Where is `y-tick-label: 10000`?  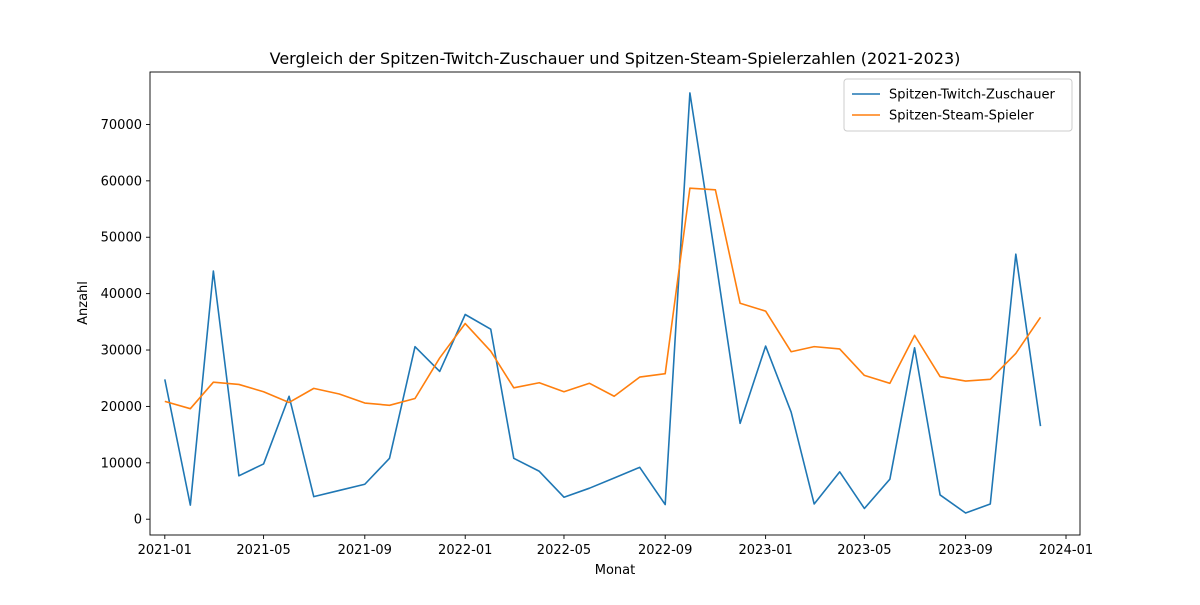
y-tick-label: 10000 is located at coordinates (121, 463).